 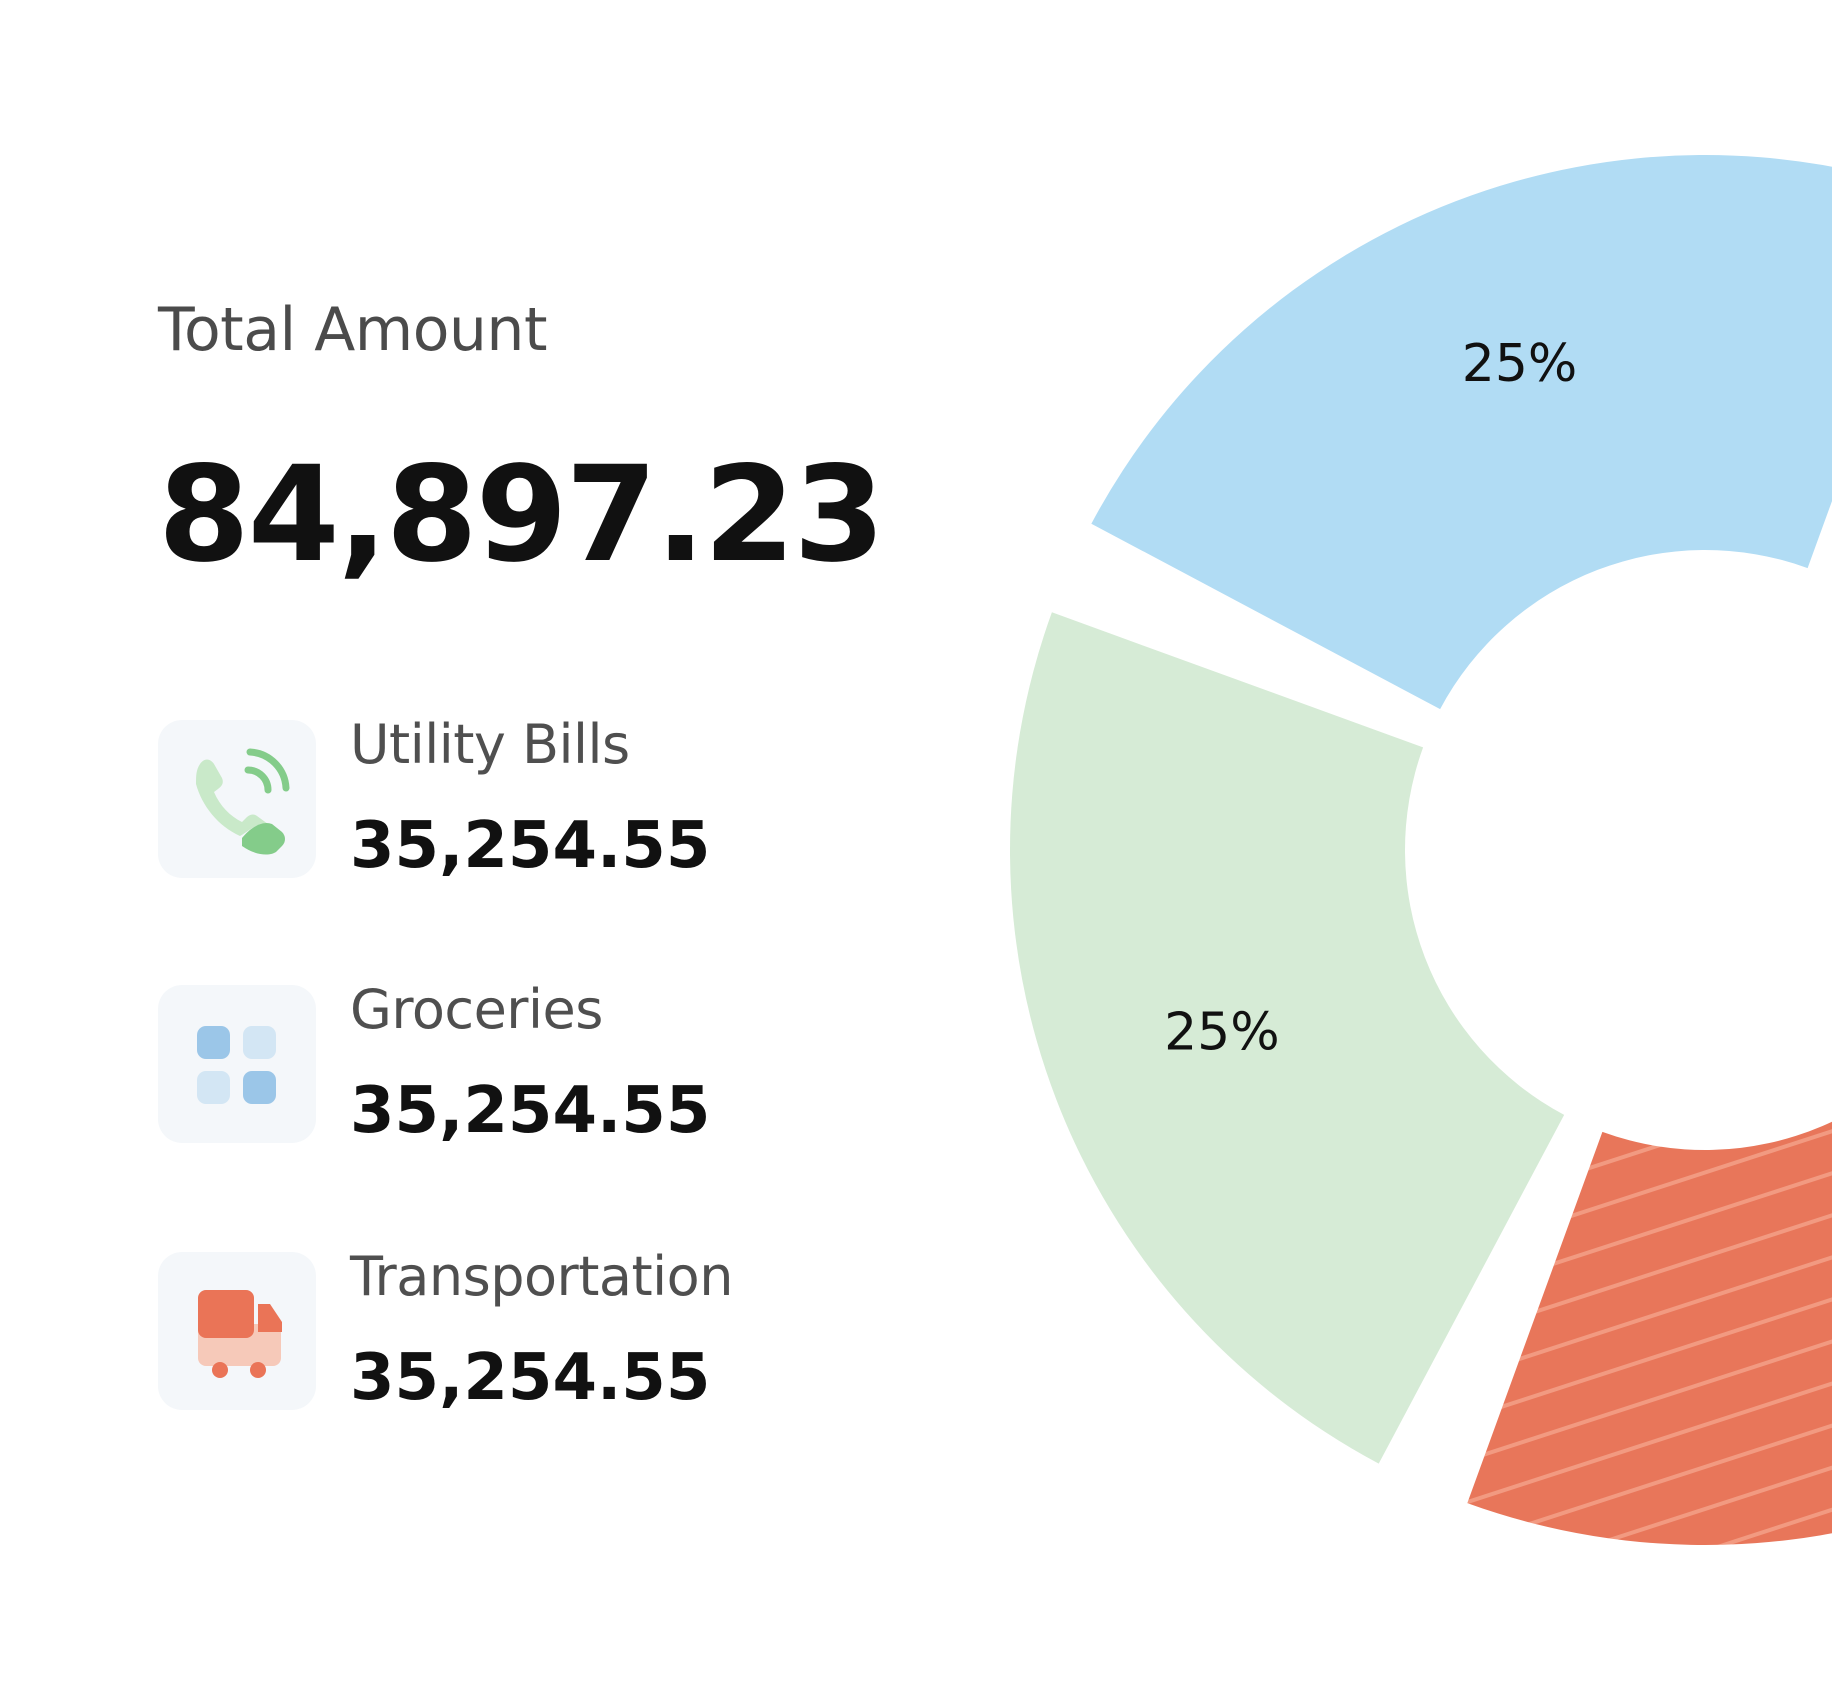 I want to click on phone-call-icon, so click(x=237, y=799).